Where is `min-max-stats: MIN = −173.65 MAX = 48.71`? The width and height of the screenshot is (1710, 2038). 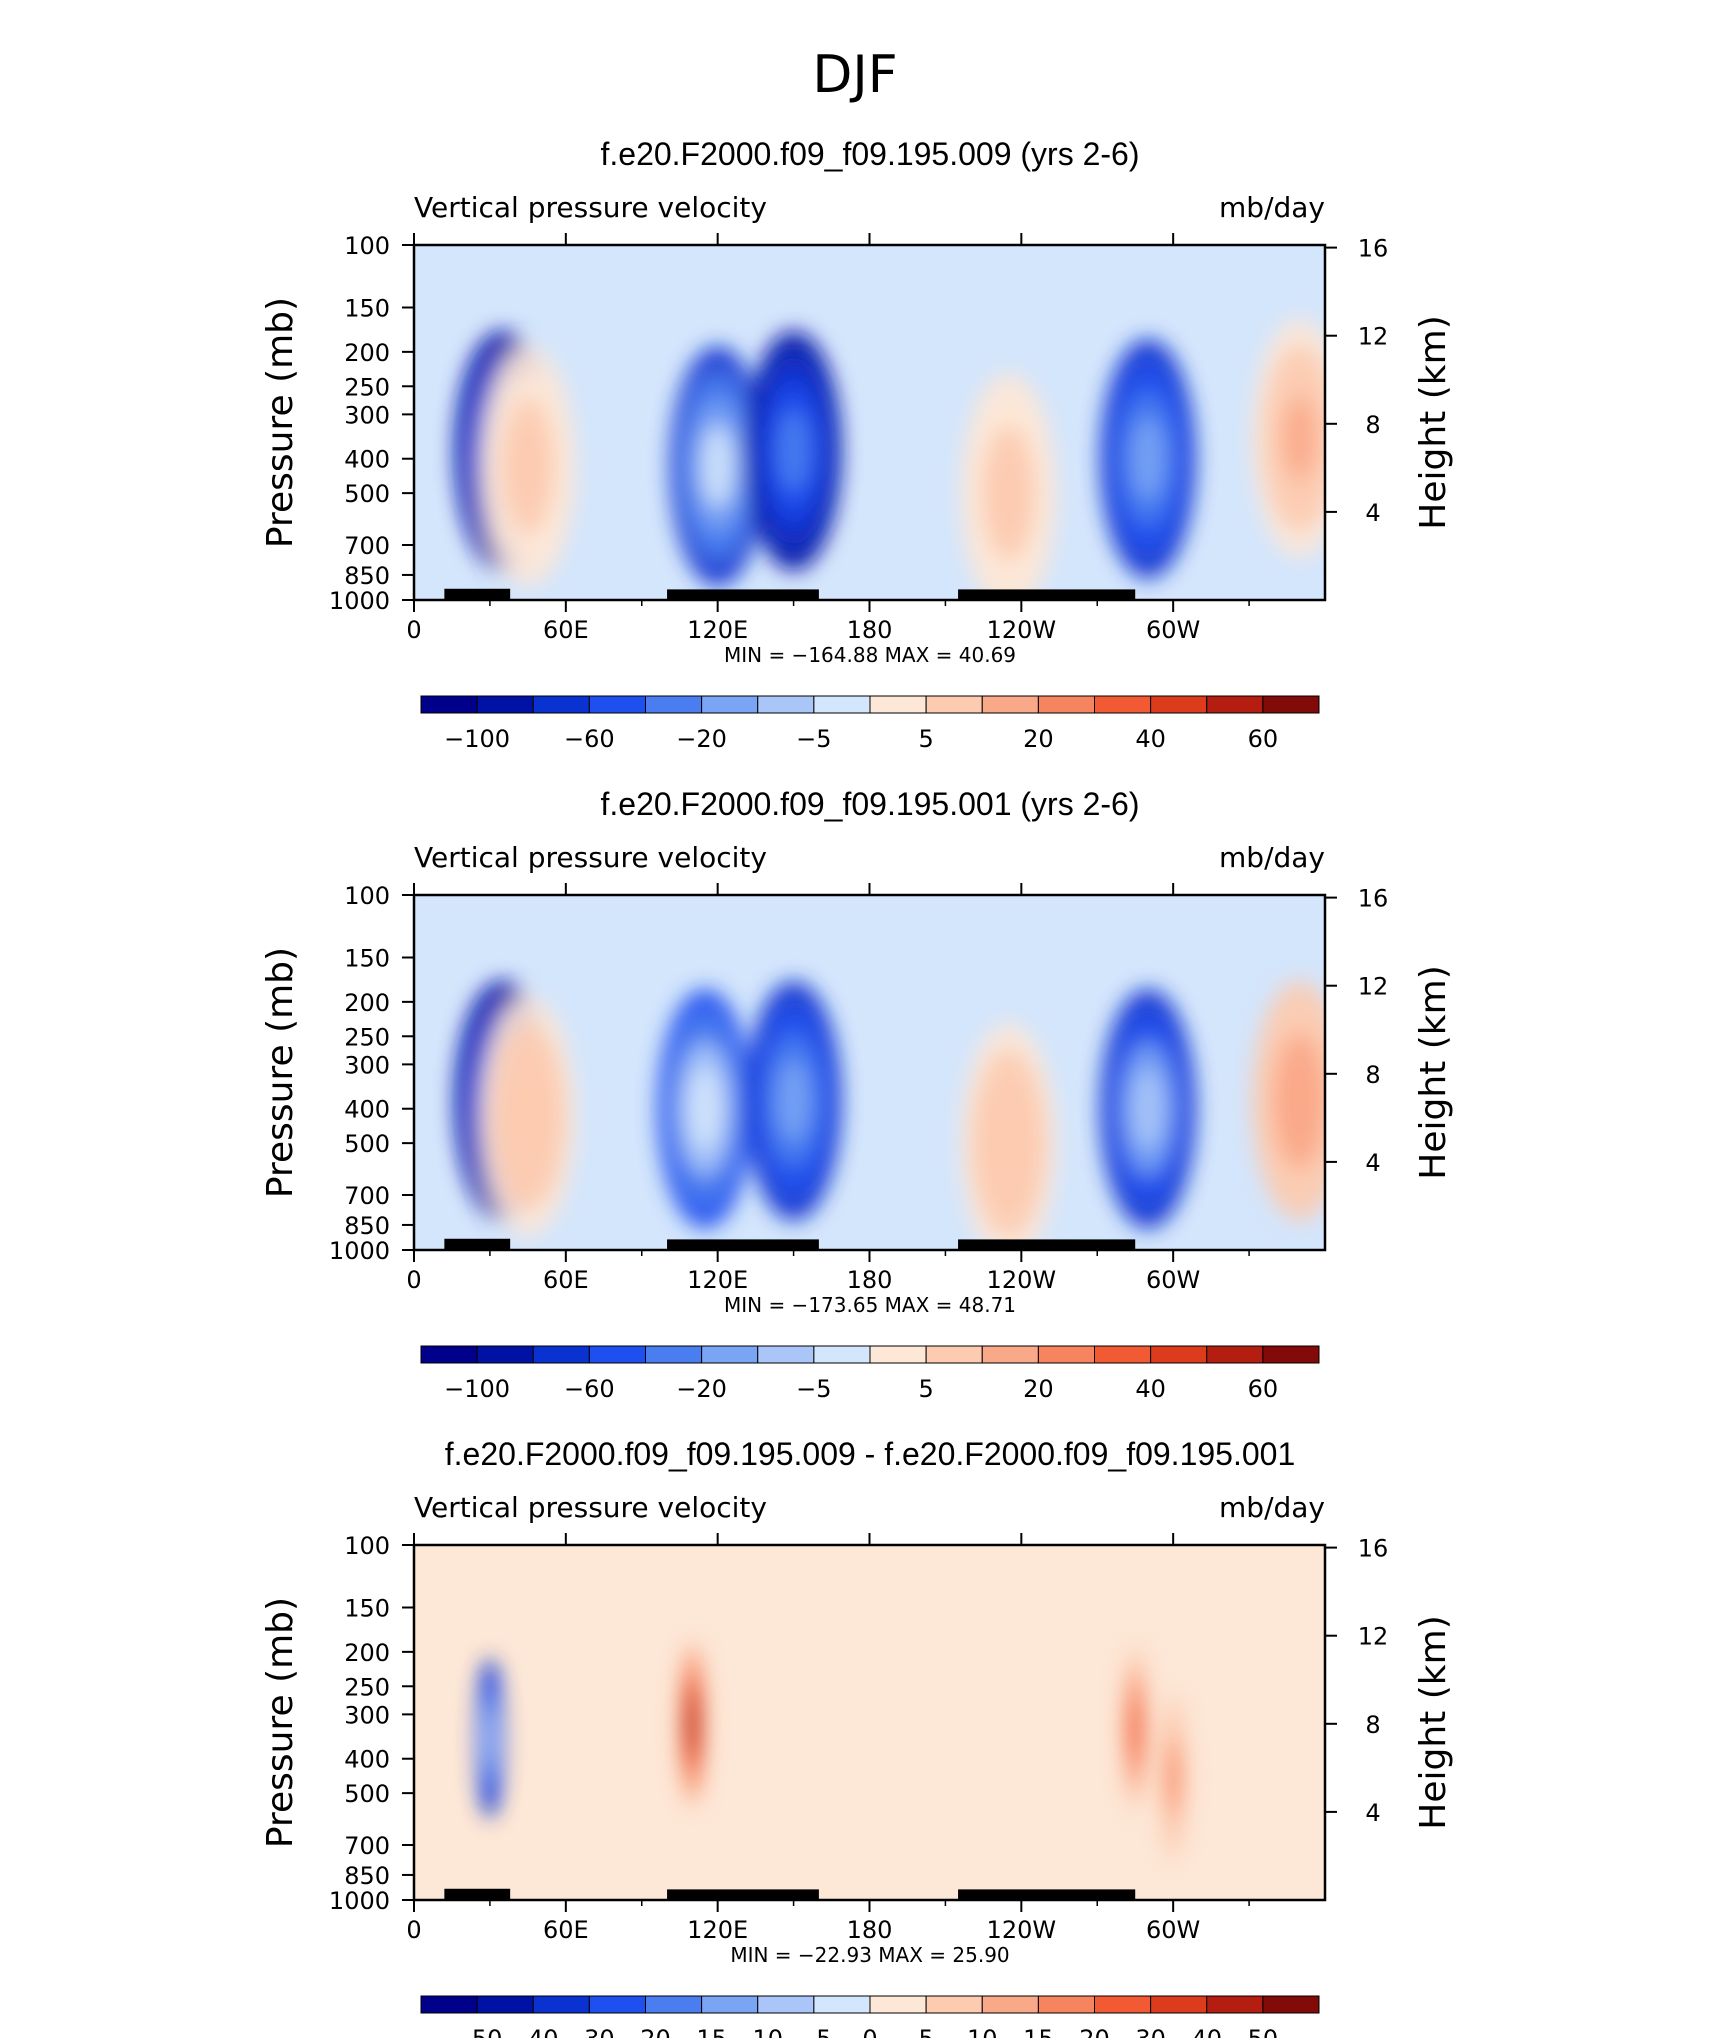 min-max-stats: MIN = −173.65 MAX = 48.71 is located at coordinates (870, 1305).